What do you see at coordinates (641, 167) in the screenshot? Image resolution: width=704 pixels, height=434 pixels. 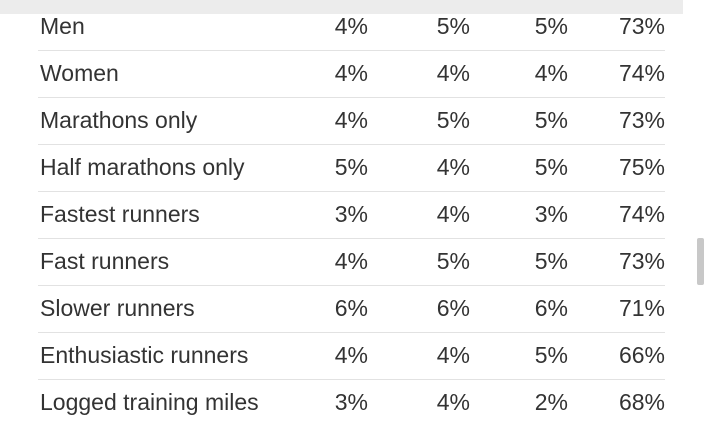 I see `percent-cell: 75%` at bounding box center [641, 167].